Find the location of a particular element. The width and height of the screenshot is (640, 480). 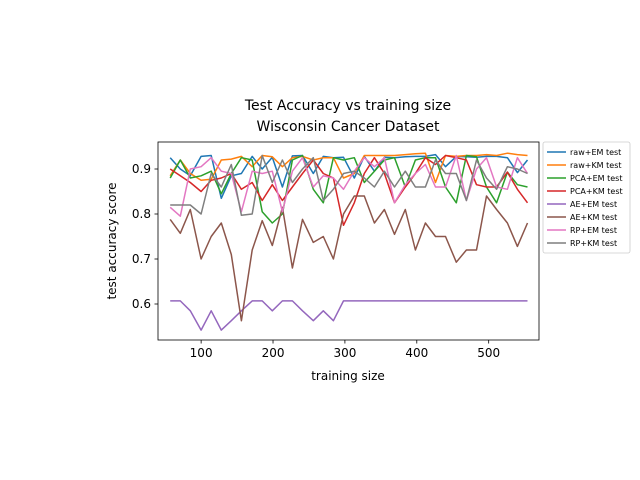

legend-entry: PCA+KM test is located at coordinates (596, 191).